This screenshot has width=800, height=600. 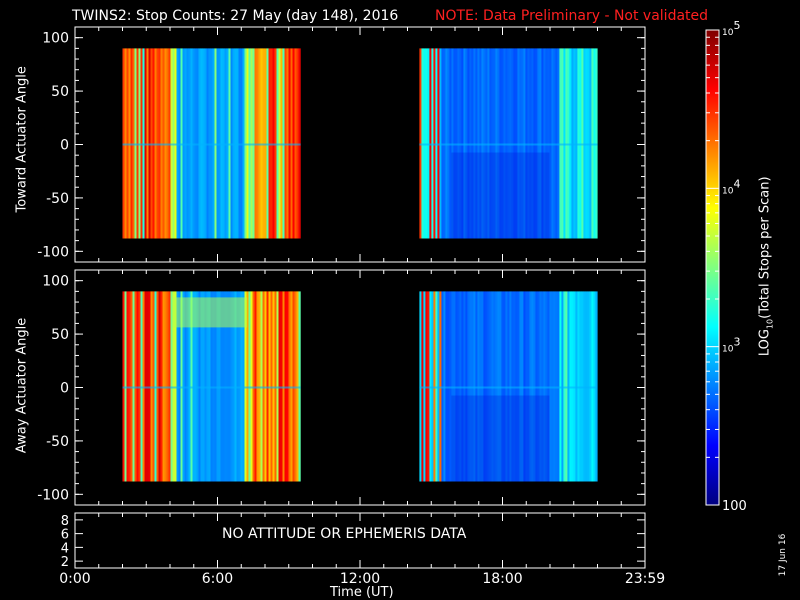 What do you see at coordinates (731, 345) in the screenshot?
I see `colorbar-tick-label: 10³` at bounding box center [731, 345].